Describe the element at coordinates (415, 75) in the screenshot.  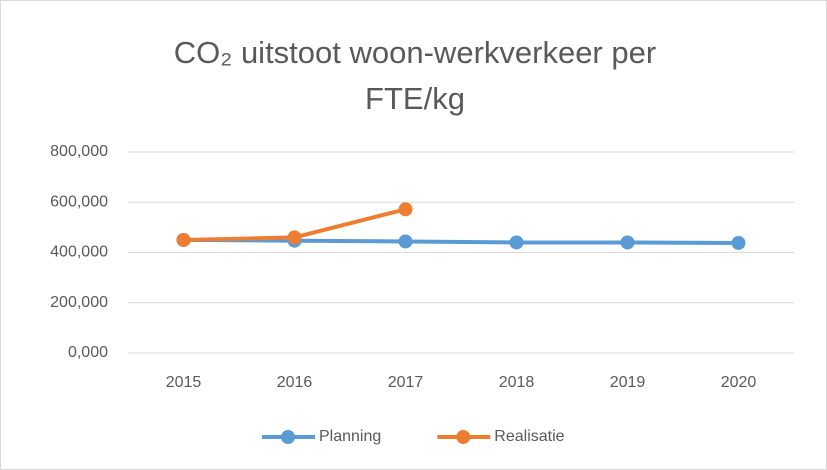
I see `chart-title: CO₂ uitstoot woon-werkverkeer per FTE/kg` at that location.